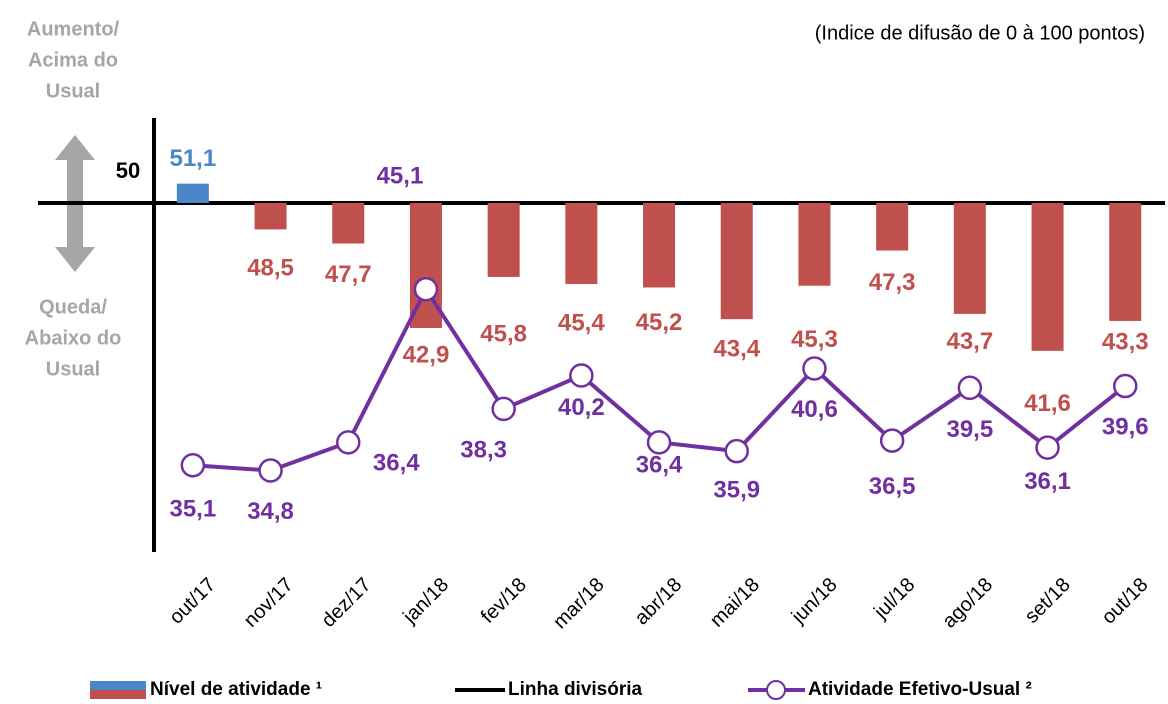  I want to click on bar-value-label: 47,7, so click(348, 274).